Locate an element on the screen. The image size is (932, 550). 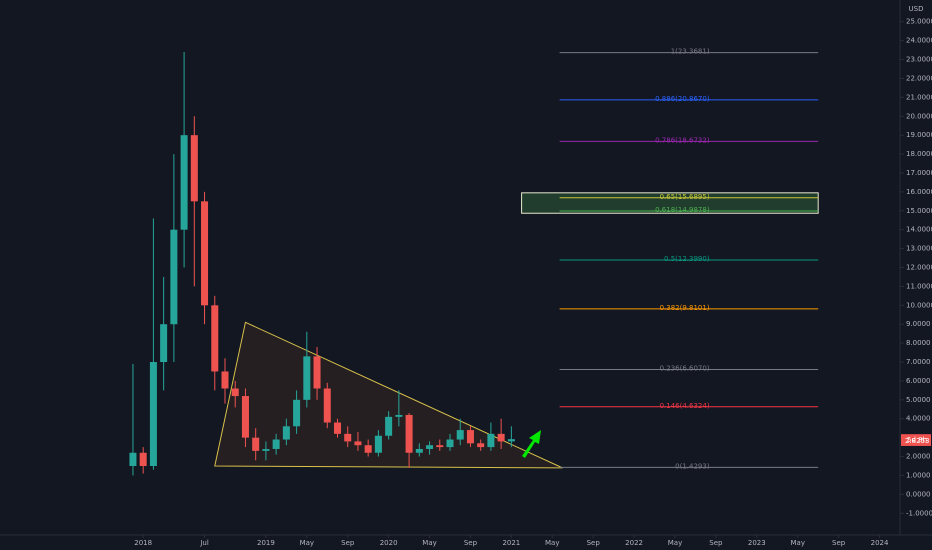
fib-label: 0.618(14.9878) is located at coordinates (682, 210).